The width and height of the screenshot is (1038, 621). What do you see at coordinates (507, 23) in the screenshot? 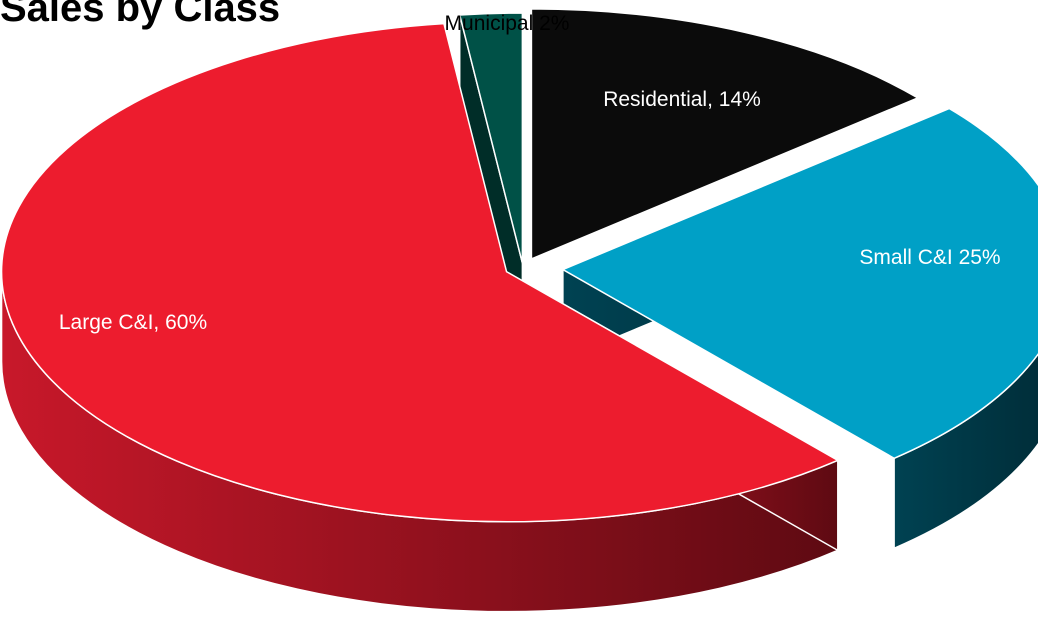
I see `data-label-municipal: Municipal 2%` at bounding box center [507, 23].